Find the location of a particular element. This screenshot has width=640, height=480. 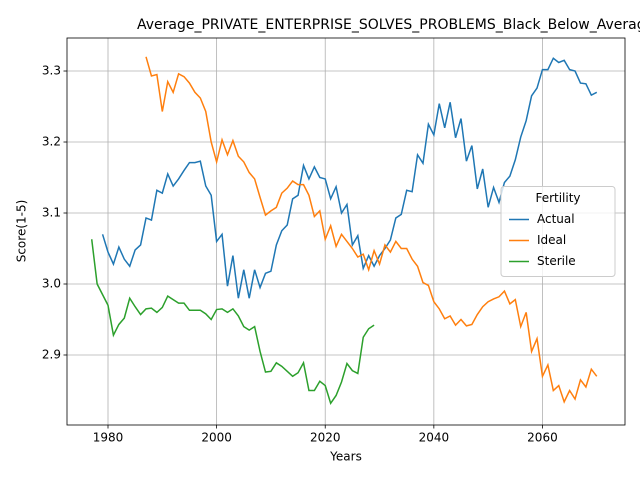

y-tick-label: 2.9 is located at coordinates (51, 354).